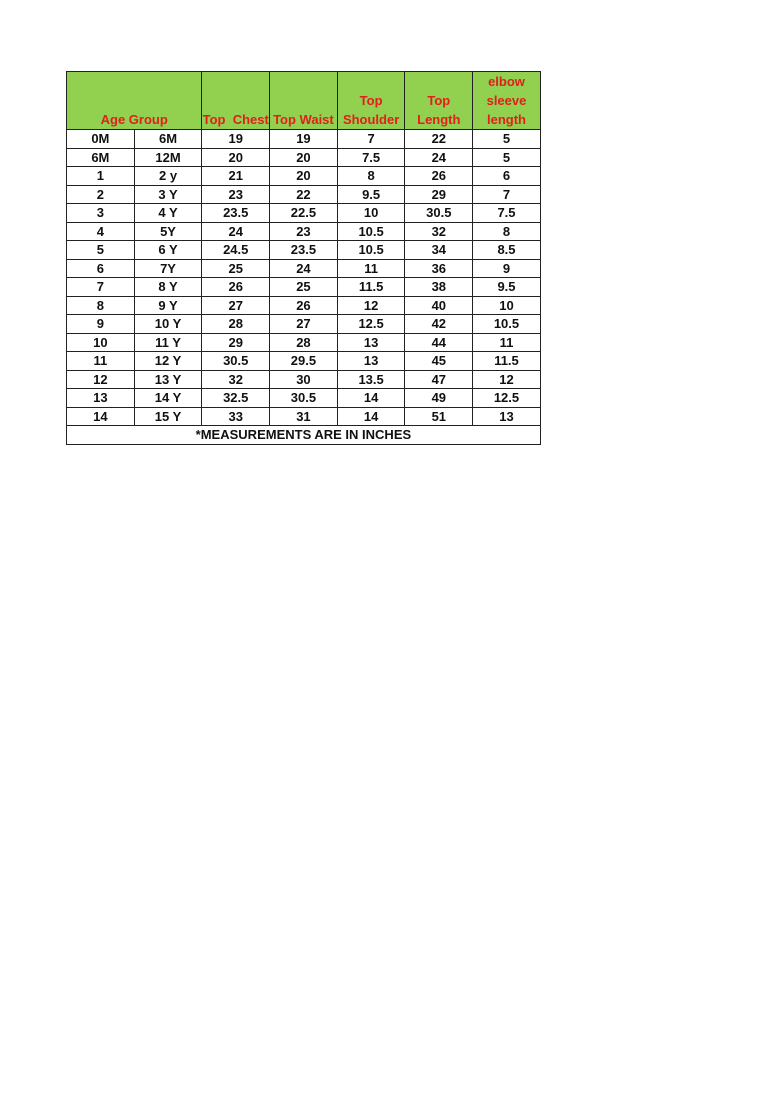 This screenshot has height=1100, width=778. I want to click on table-cell: 31, so click(303, 416).